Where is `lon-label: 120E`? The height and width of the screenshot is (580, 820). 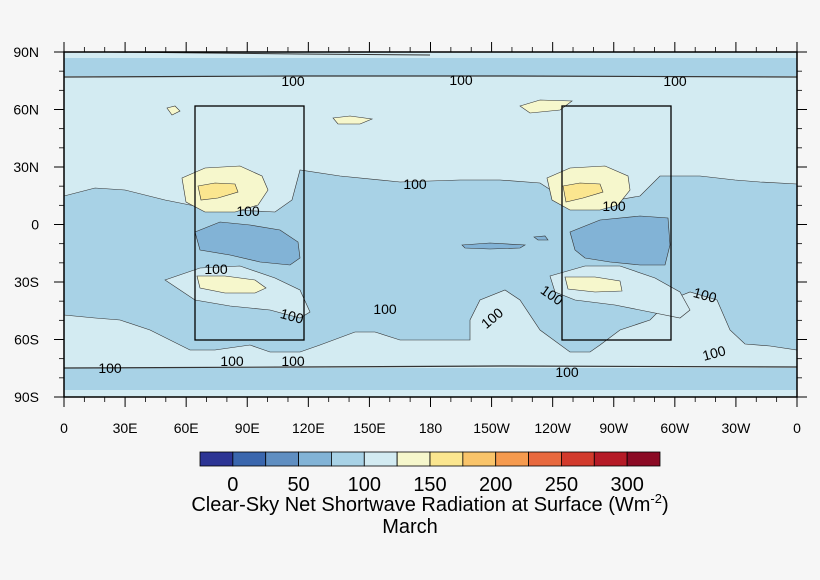 lon-label: 120E is located at coordinates (308, 428).